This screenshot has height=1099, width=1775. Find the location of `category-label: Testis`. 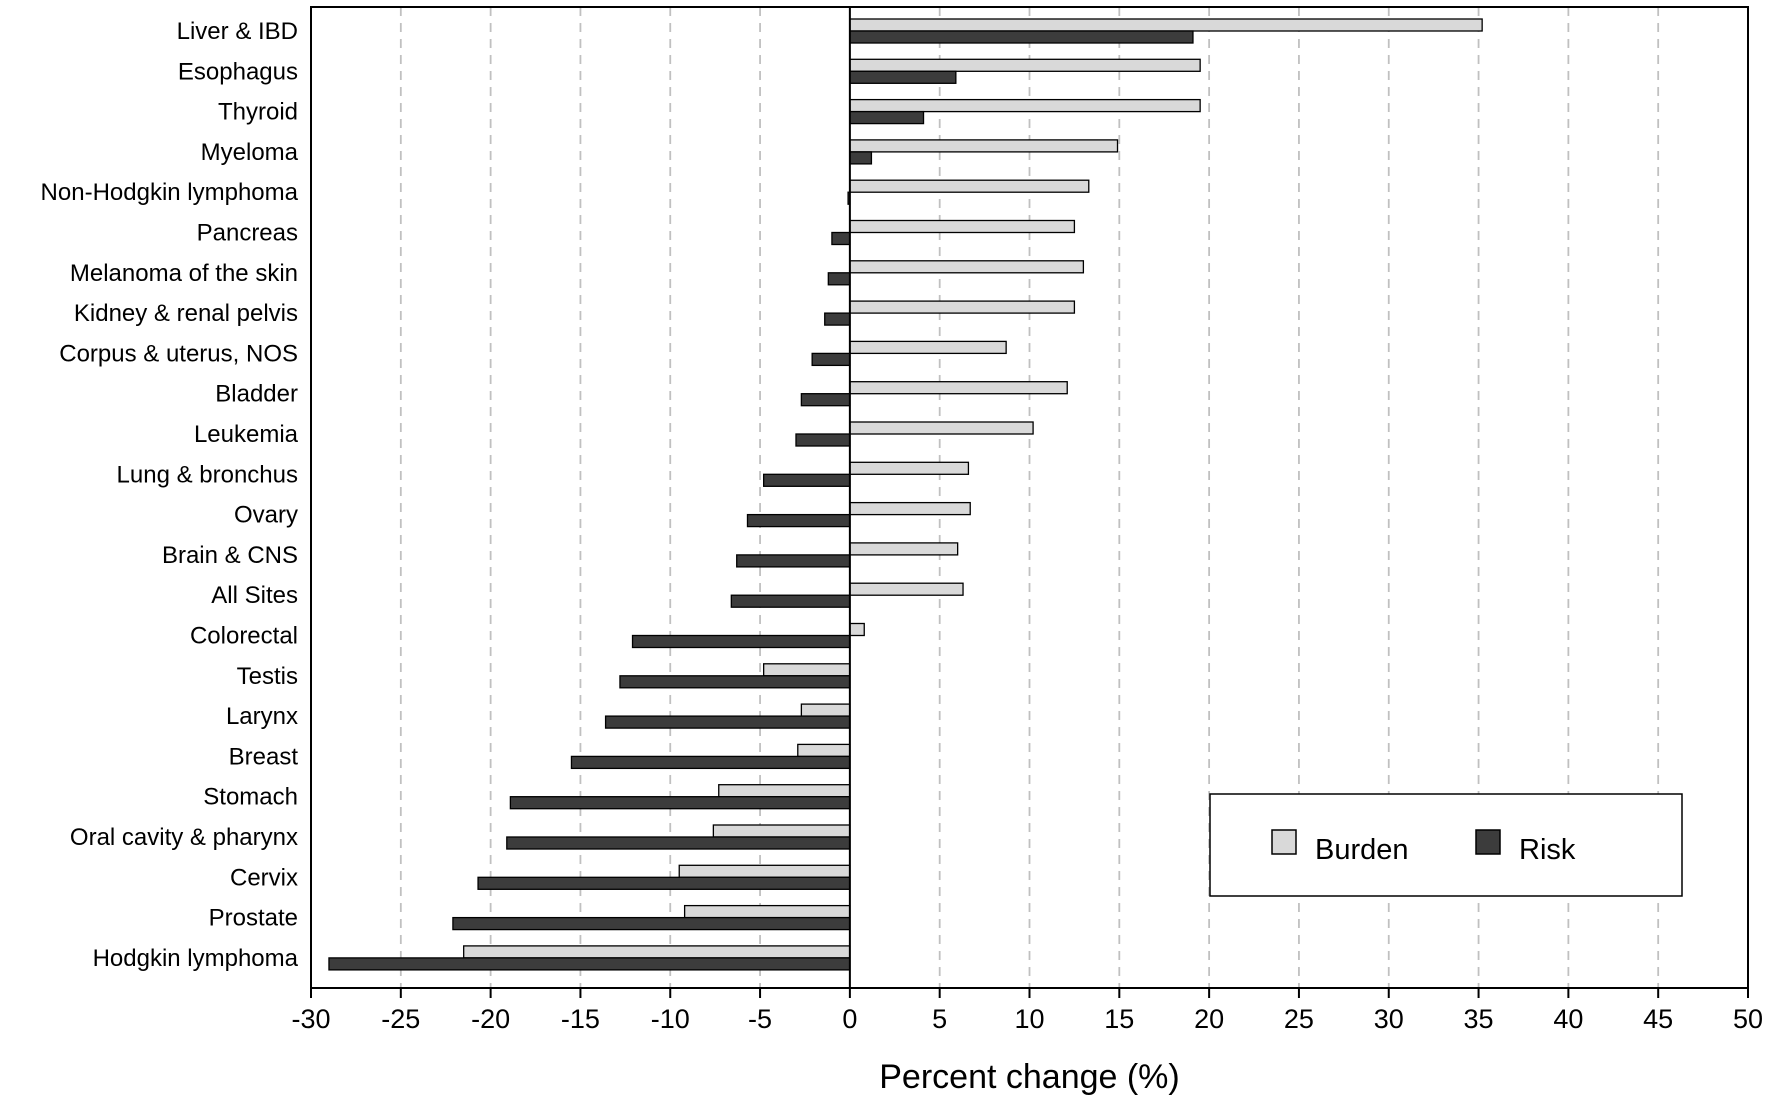

category-label: Testis is located at coordinates (267, 676).